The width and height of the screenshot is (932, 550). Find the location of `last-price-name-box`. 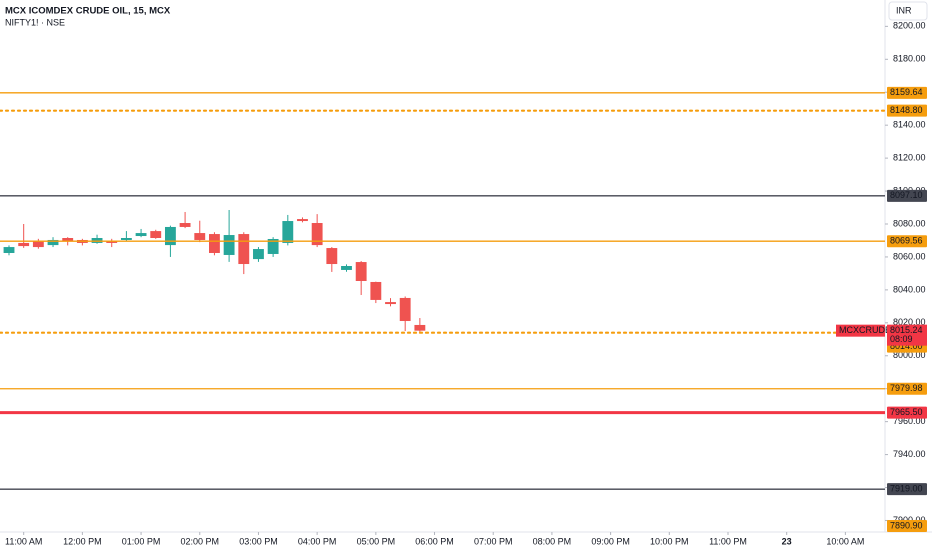

last-price-name-box is located at coordinates (860, 330).